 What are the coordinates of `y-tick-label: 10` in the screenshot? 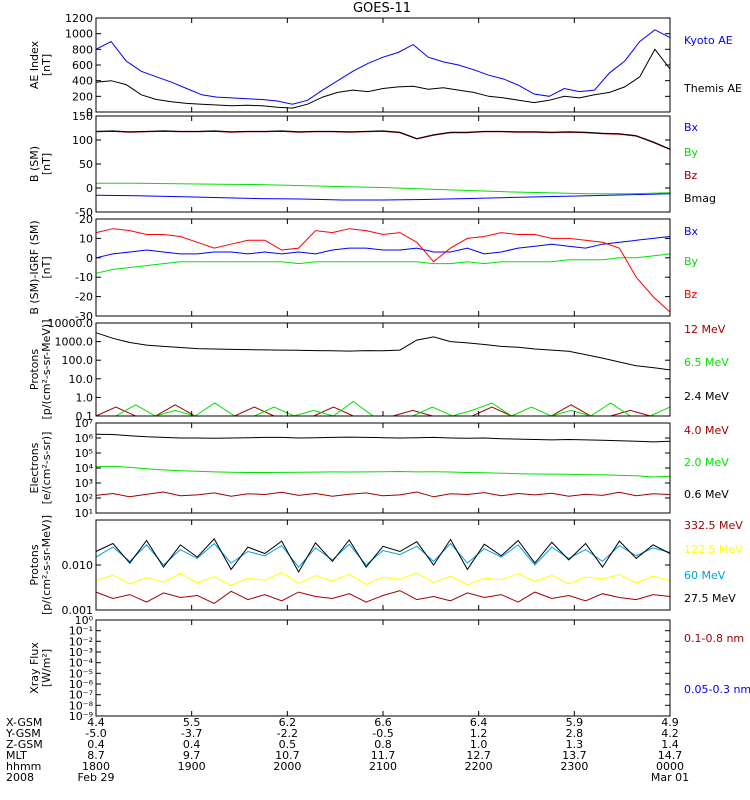 It's located at (86, 238).